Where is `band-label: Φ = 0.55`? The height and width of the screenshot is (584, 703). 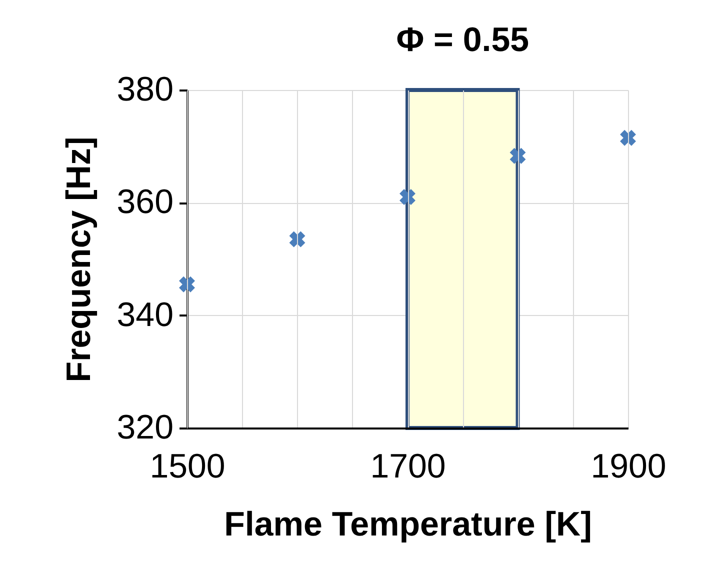 band-label: Φ = 0.55 is located at coordinates (463, 40).